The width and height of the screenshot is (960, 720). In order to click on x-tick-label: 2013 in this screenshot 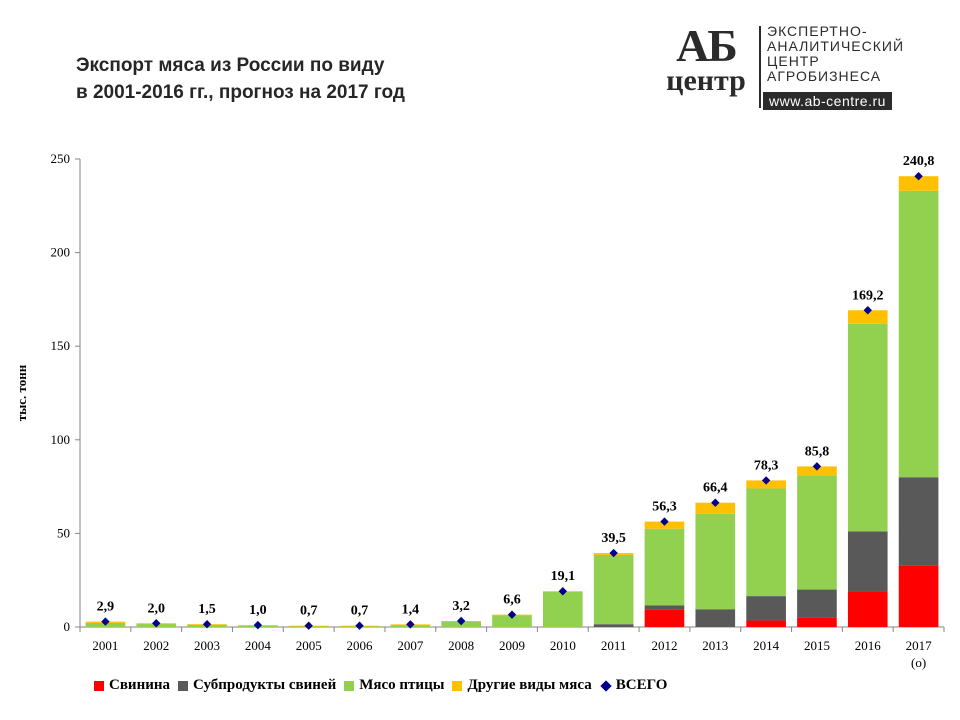, I will do `click(715, 645)`.